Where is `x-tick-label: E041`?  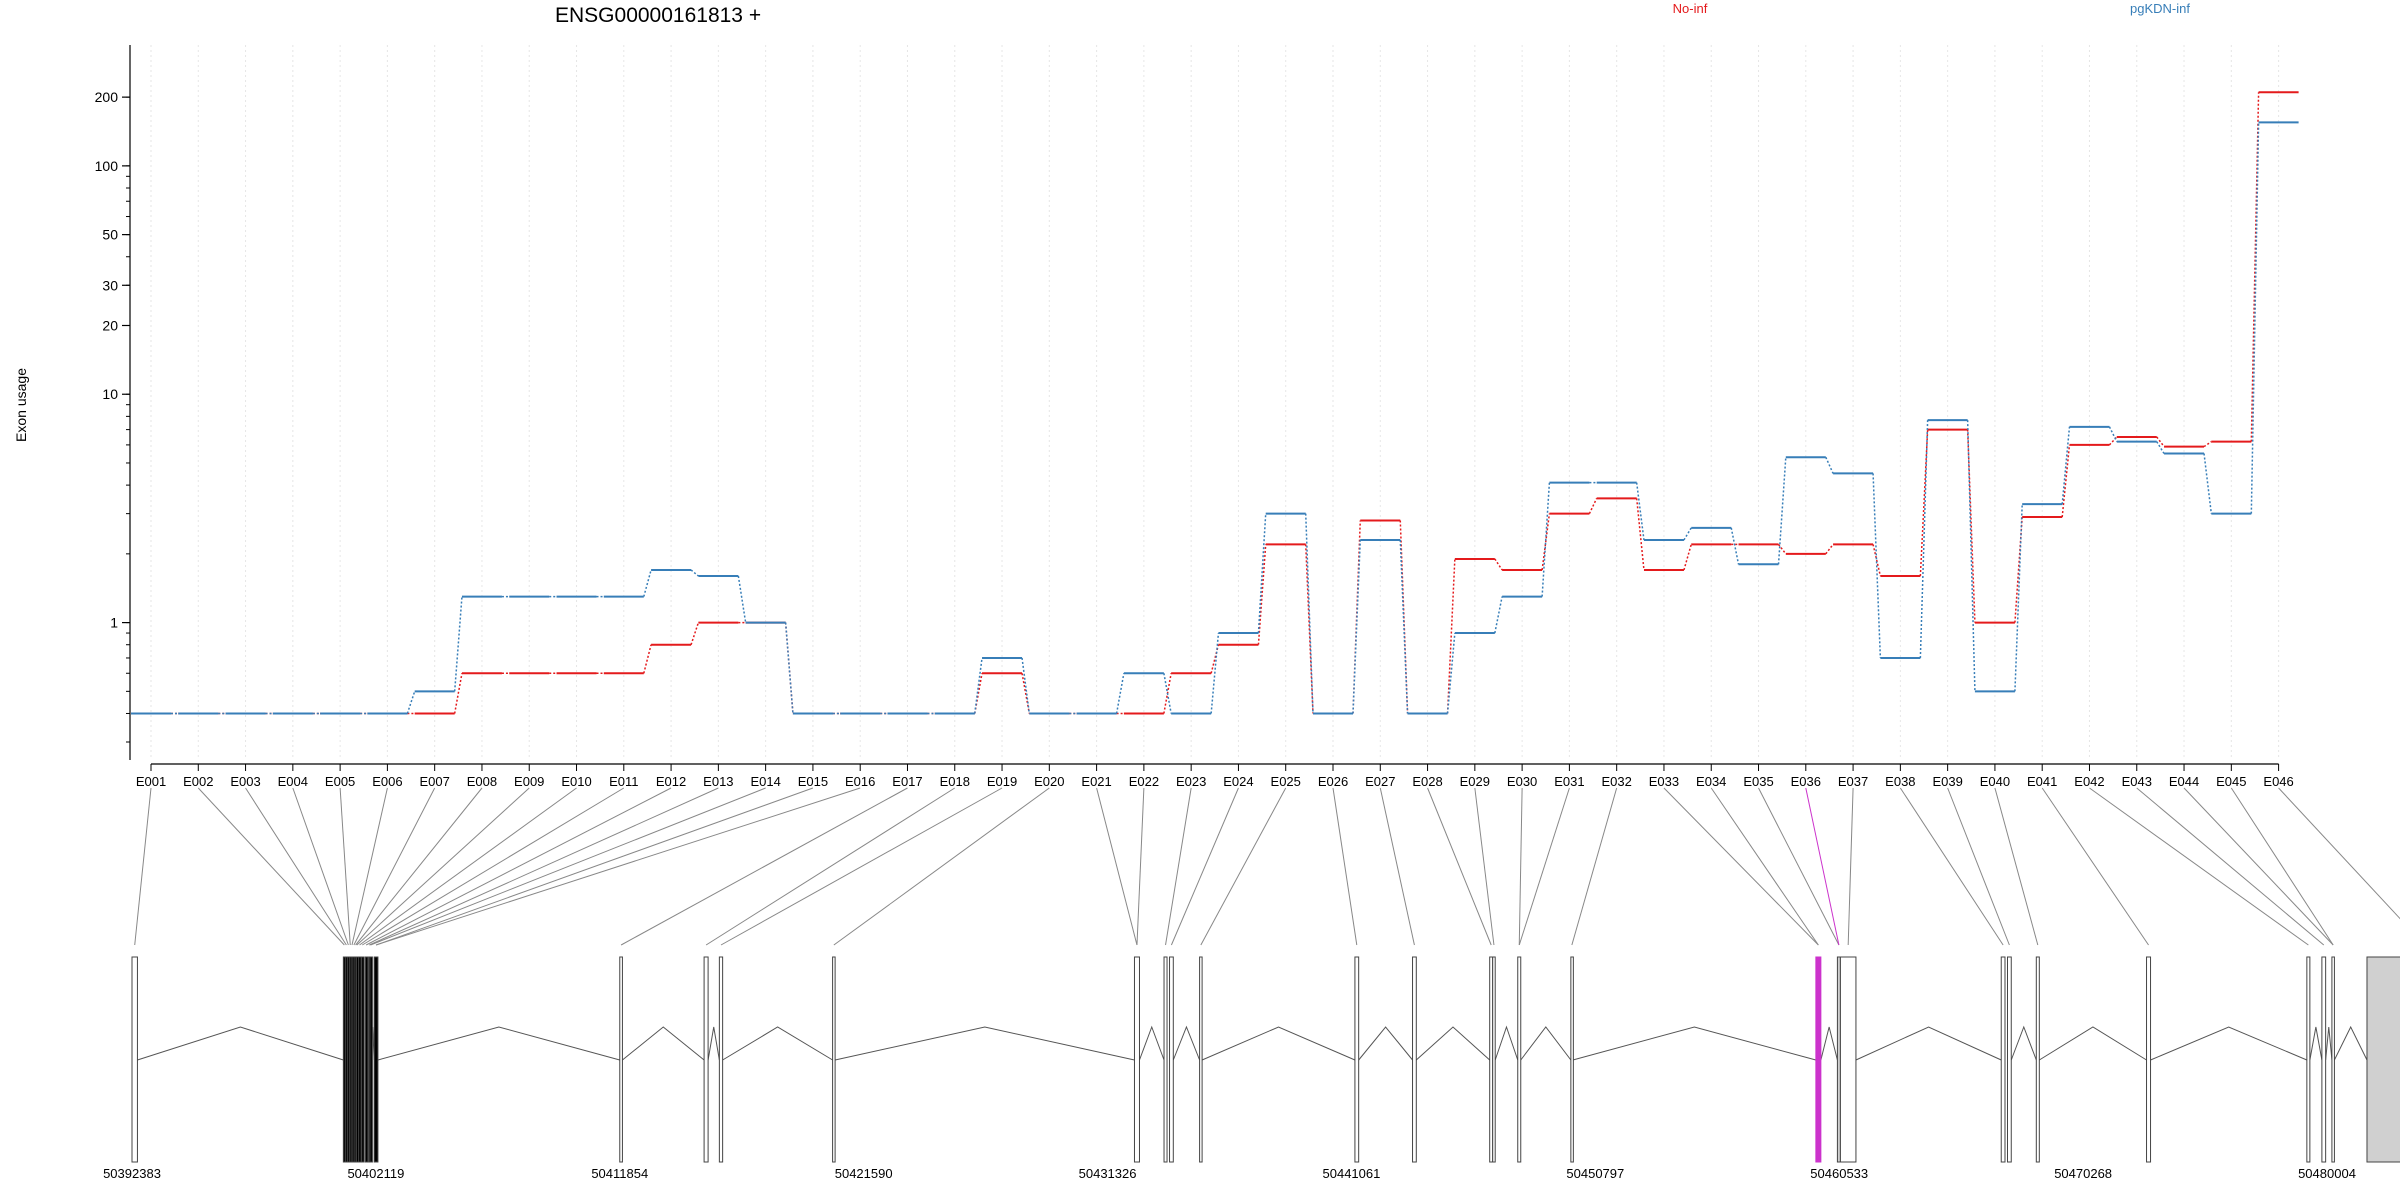 x-tick-label: E041 is located at coordinates (2042, 781).